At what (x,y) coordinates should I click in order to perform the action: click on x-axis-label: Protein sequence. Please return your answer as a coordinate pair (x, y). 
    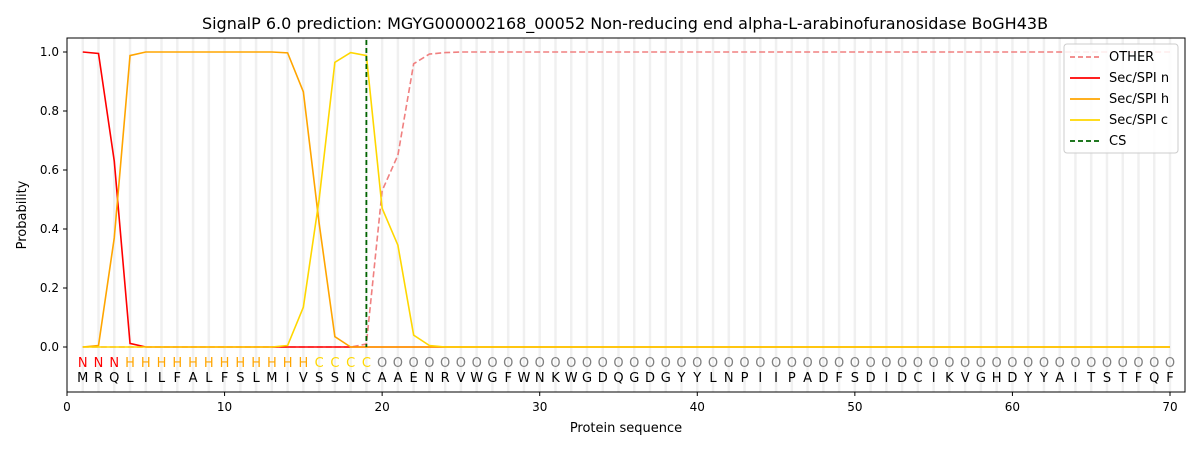
    Looking at the image, I should click on (626, 428).